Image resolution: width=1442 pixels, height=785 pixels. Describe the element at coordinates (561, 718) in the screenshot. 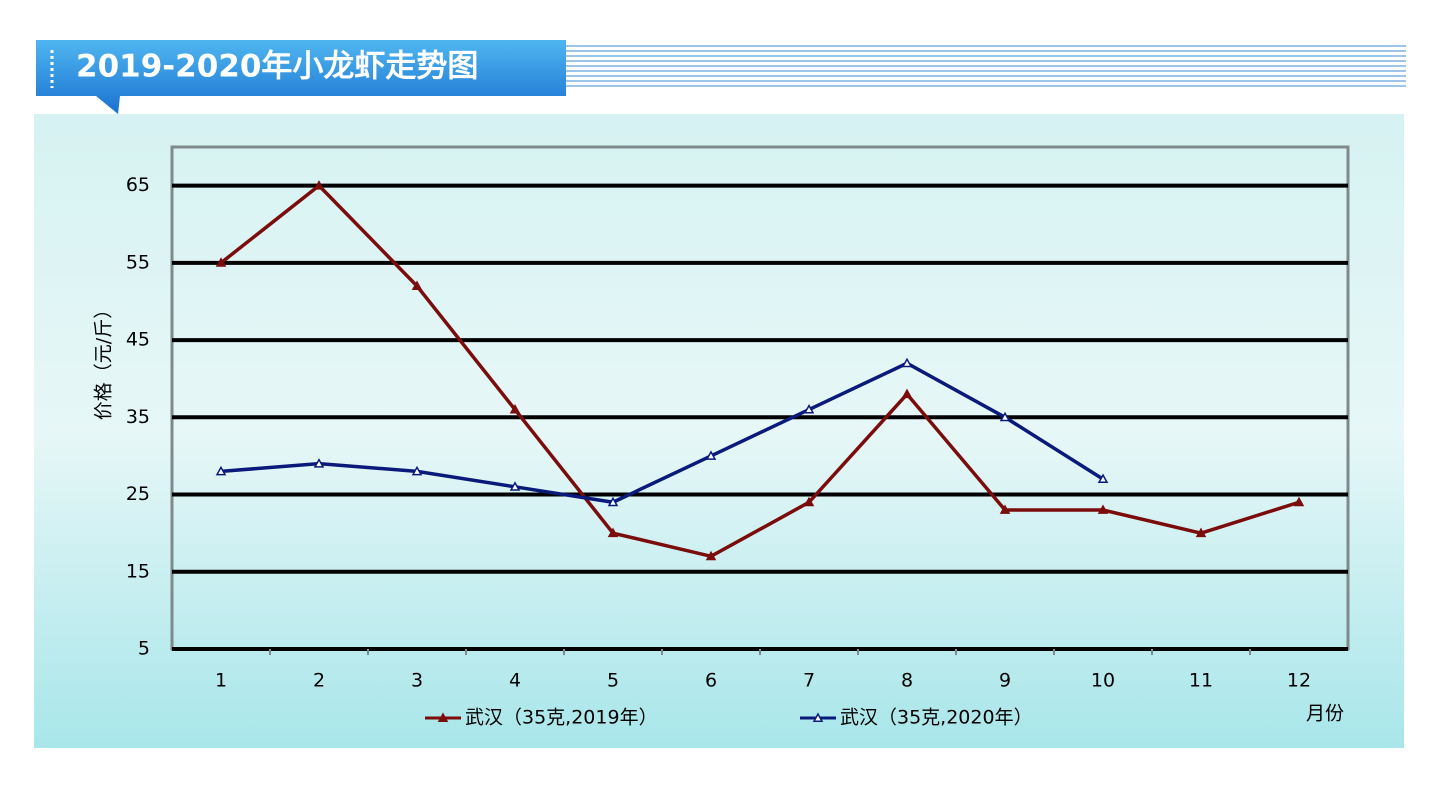

I see `legend-label: 武汉（35克,2019年）` at that location.